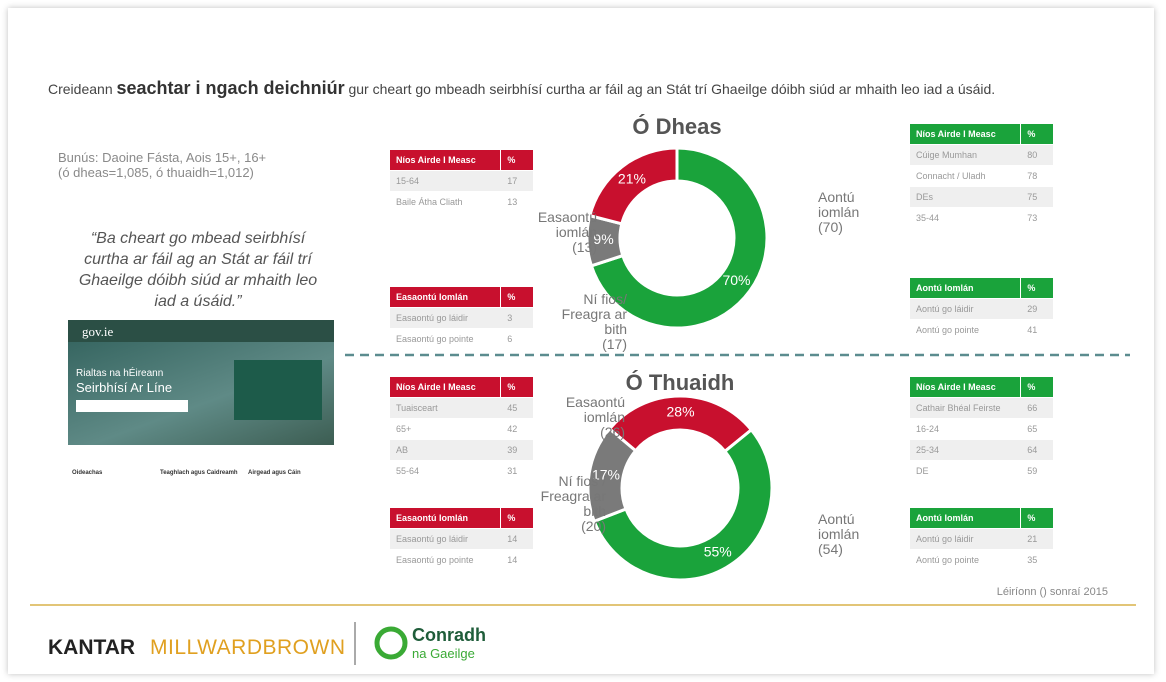 The width and height of the screenshot is (1166, 682). What do you see at coordinates (391, 643) in the screenshot?
I see `conradh-logo` at bounding box center [391, 643].